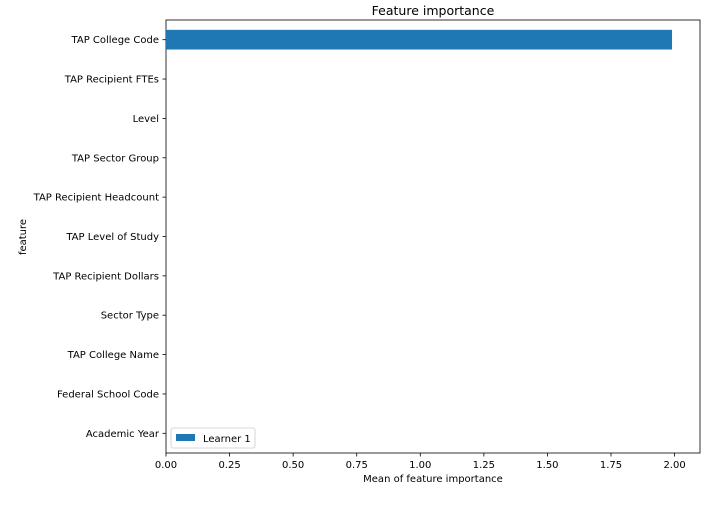 The height and width of the screenshot is (508, 720). Describe the element at coordinates (146, 119) in the screenshot. I see `y-tick-label: Level` at that location.